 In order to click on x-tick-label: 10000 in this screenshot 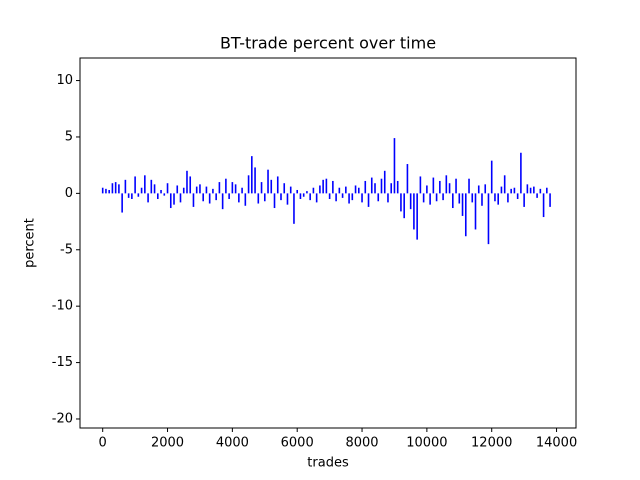, I will do `click(426, 443)`.